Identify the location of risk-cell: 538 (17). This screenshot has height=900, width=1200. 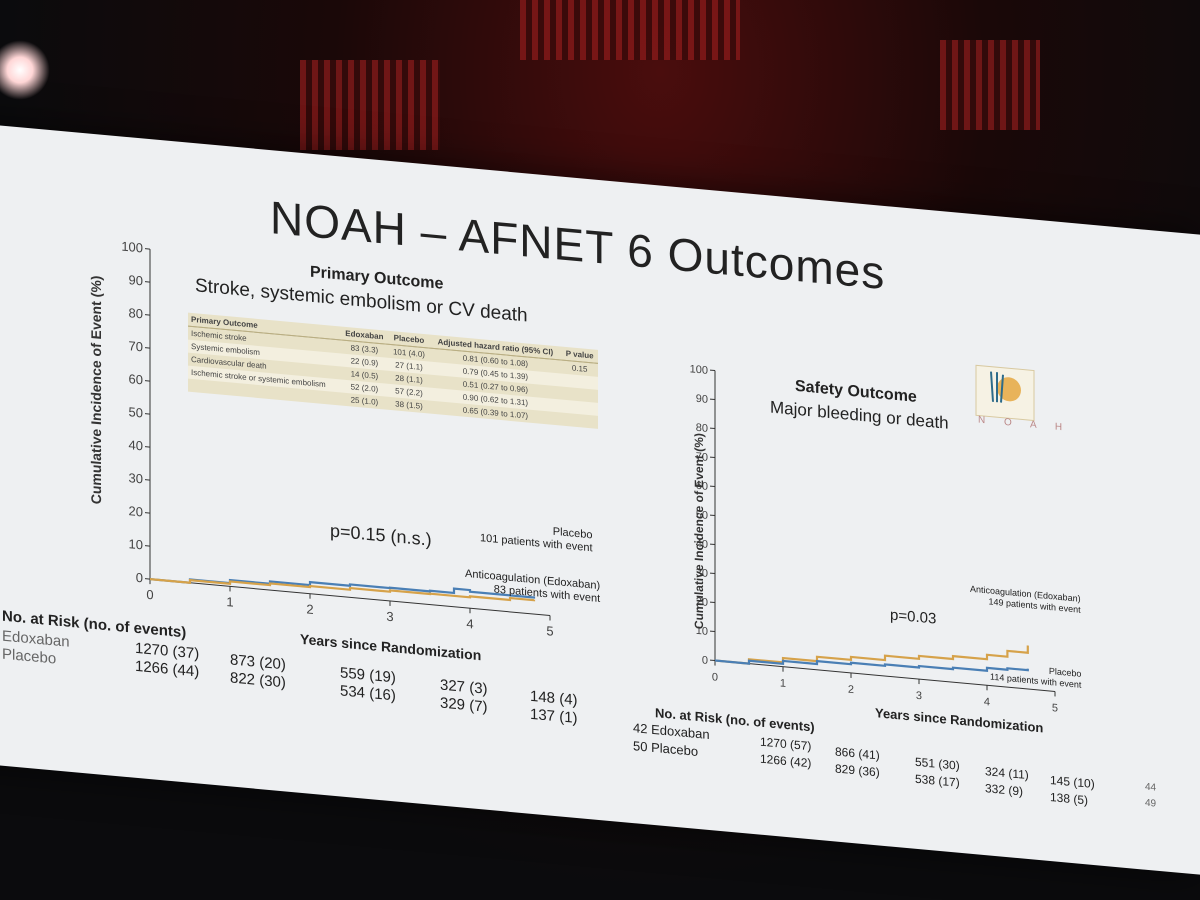
(937, 780).